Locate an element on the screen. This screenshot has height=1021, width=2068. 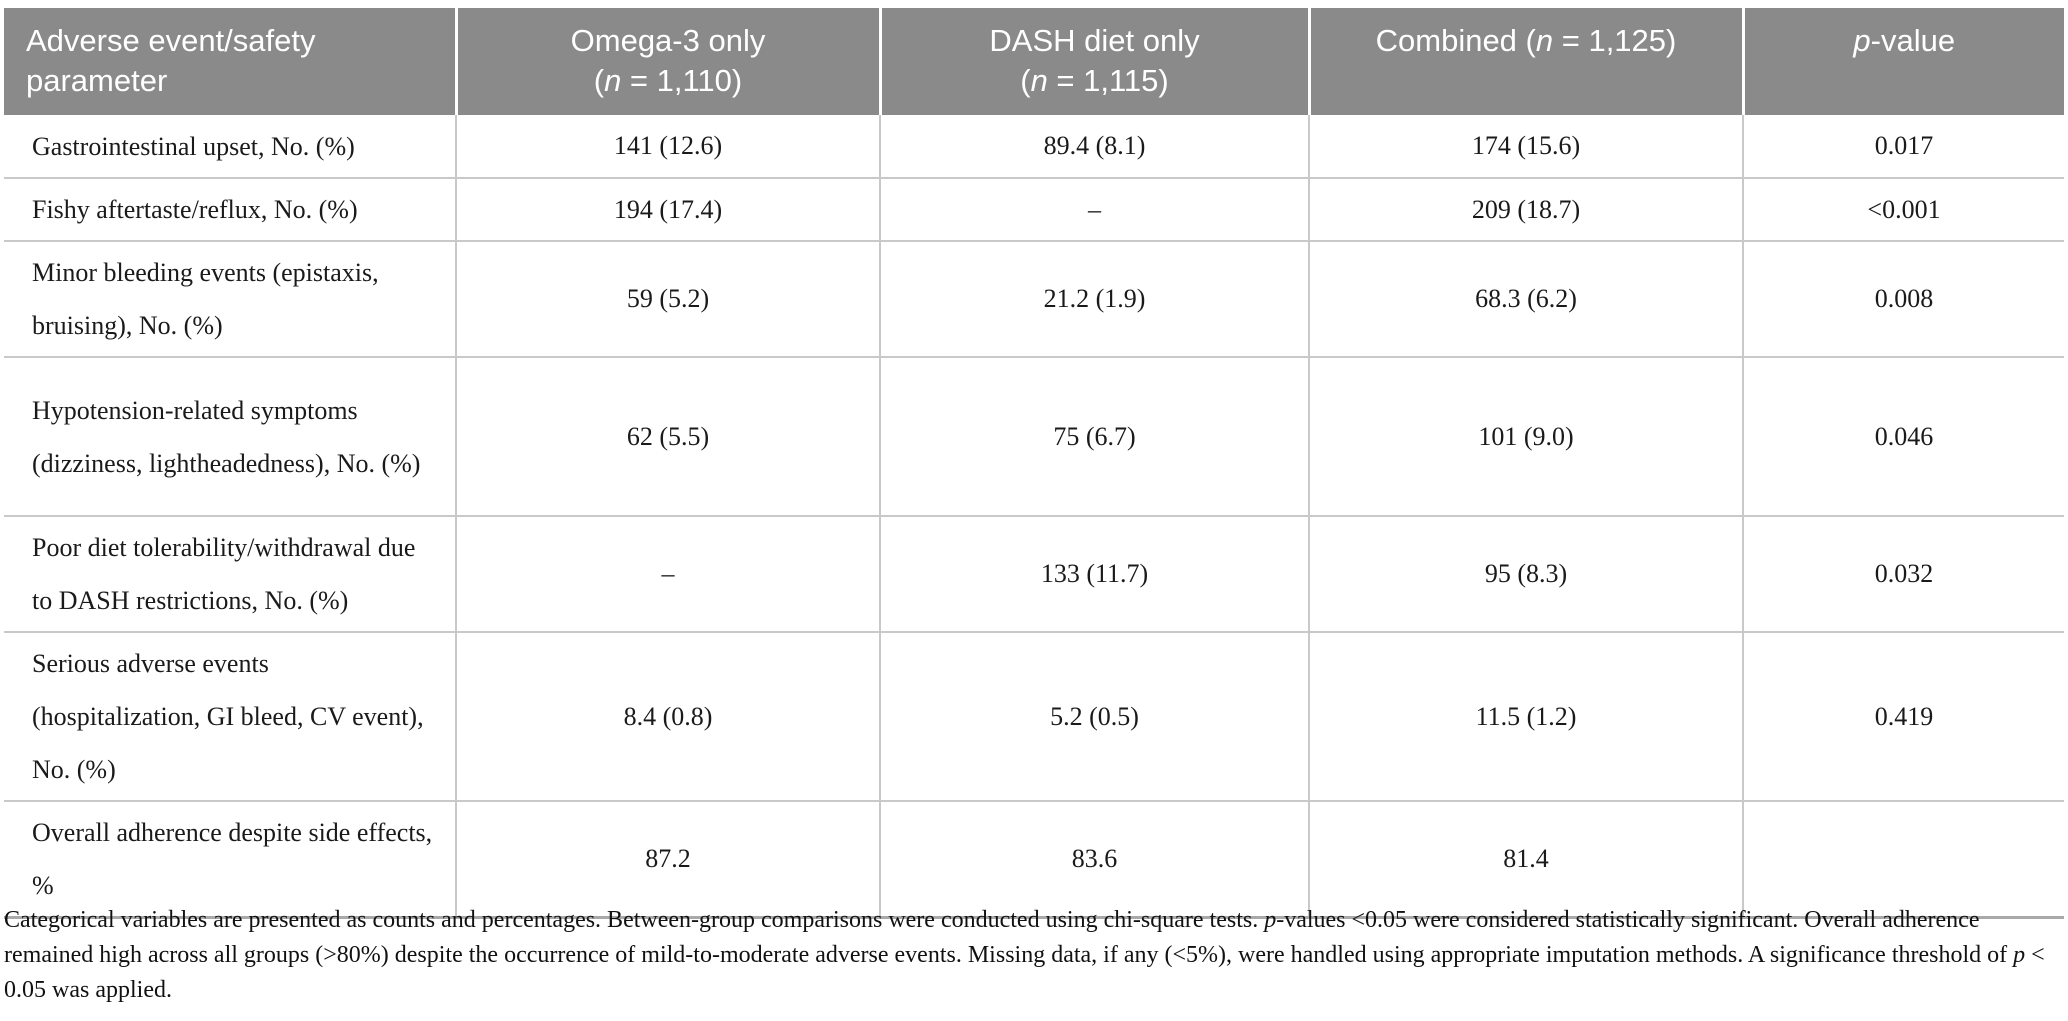
p-value: 0.008 is located at coordinates (1903, 299).